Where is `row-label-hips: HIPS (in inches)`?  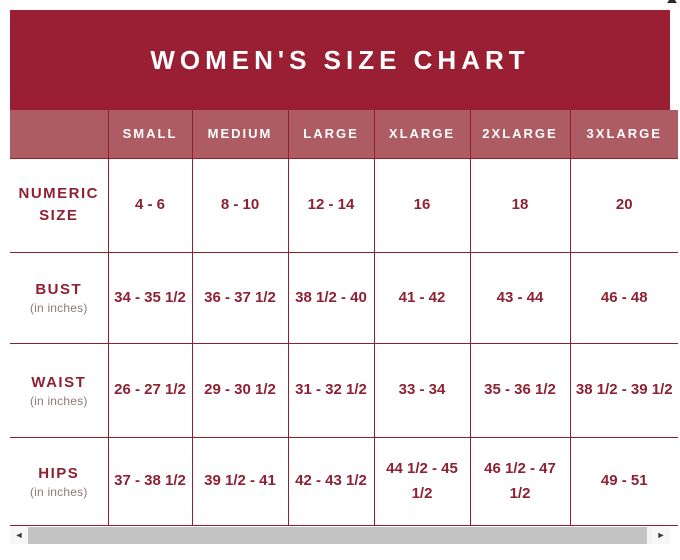 row-label-hips: HIPS (in inches) is located at coordinates (59, 481).